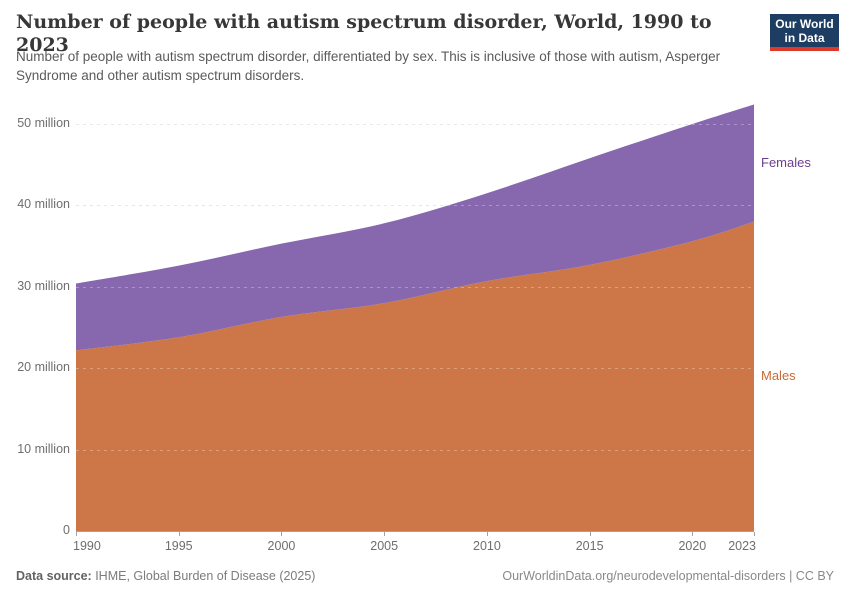  Describe the element at coordinates (43, 285) in the screenshot. I see `y-axis-tick-label: 30 million` at that location.